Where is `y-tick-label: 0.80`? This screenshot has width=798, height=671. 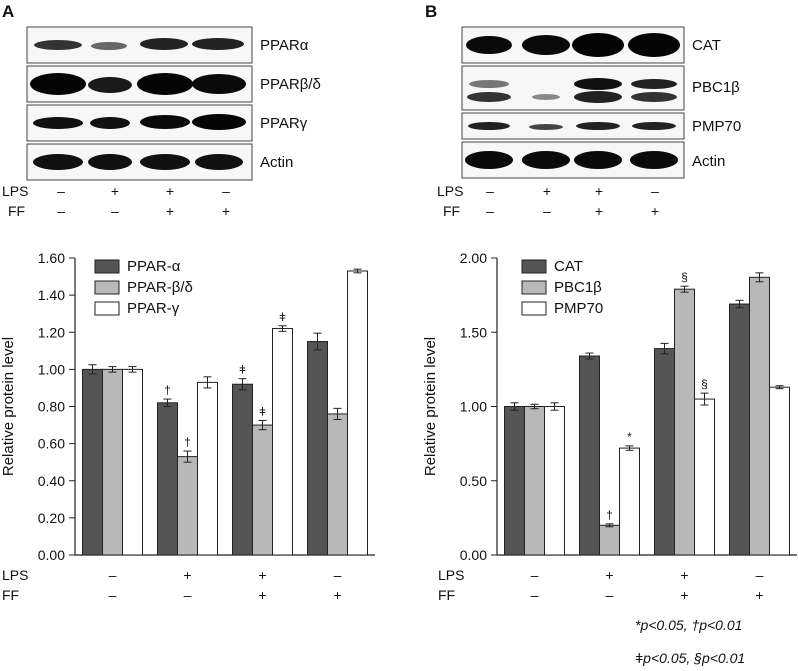
y-tick-label: 0.80 is located at coordinates (51, 407).